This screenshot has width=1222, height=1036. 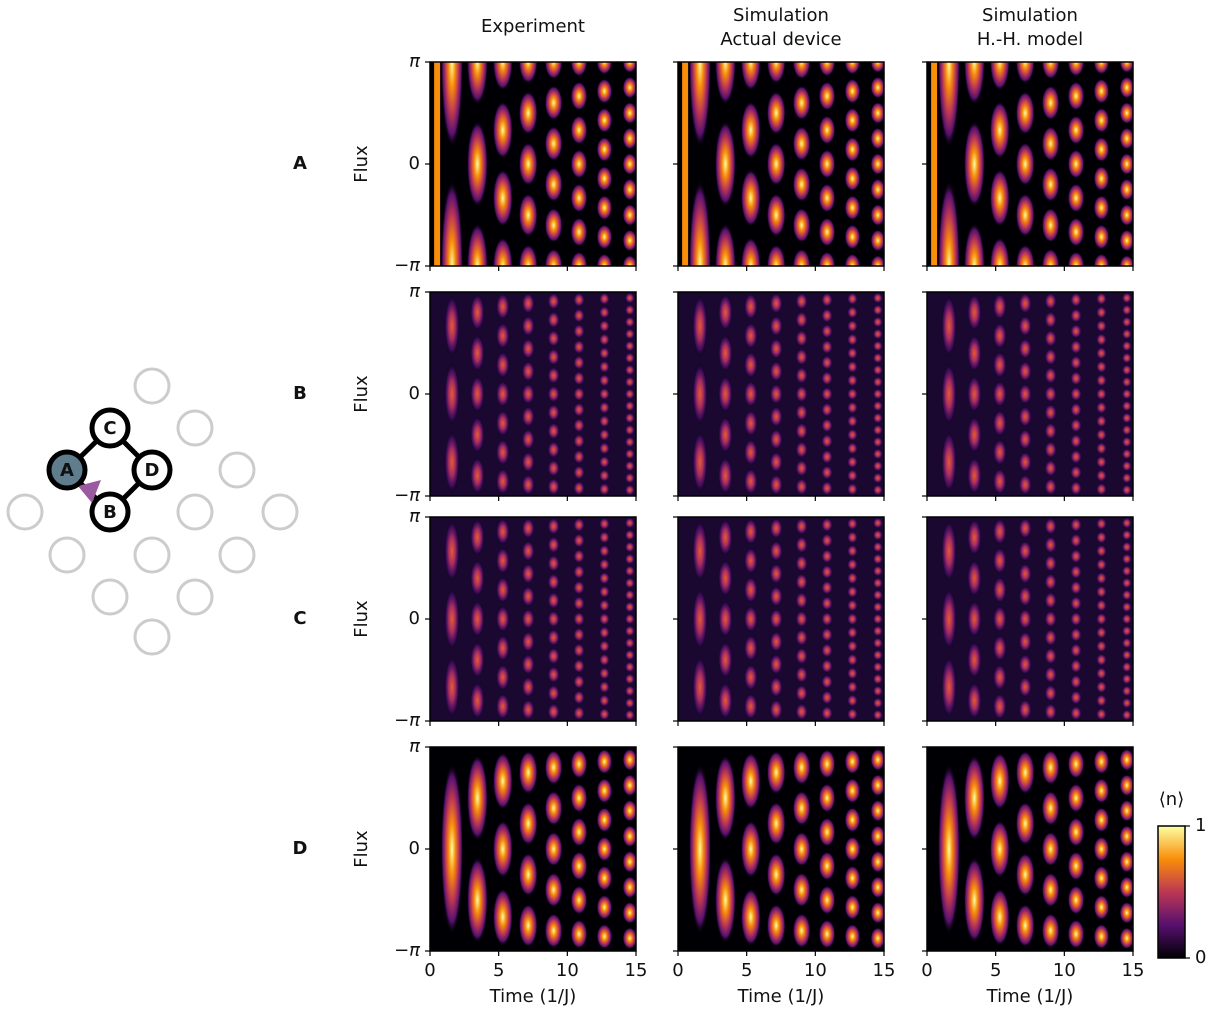 What do you see at coordinates (781, 996) in the screenshot?
I see `x-axis-label: Time (1/J)` at bounding box center [781, 996].